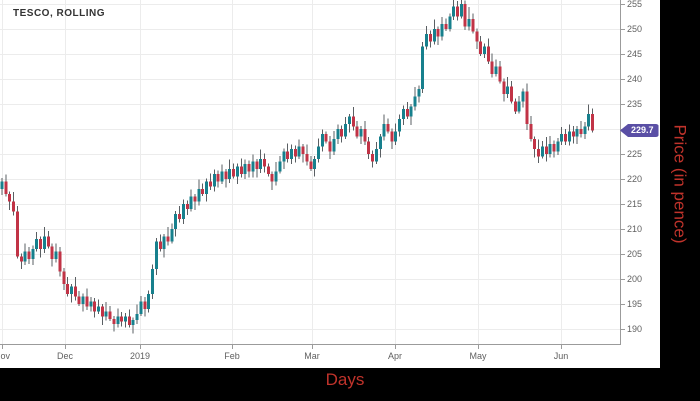 This screenshot has width=700, height=401. I want to click on y-tick-label: 215, so click(635, 204).